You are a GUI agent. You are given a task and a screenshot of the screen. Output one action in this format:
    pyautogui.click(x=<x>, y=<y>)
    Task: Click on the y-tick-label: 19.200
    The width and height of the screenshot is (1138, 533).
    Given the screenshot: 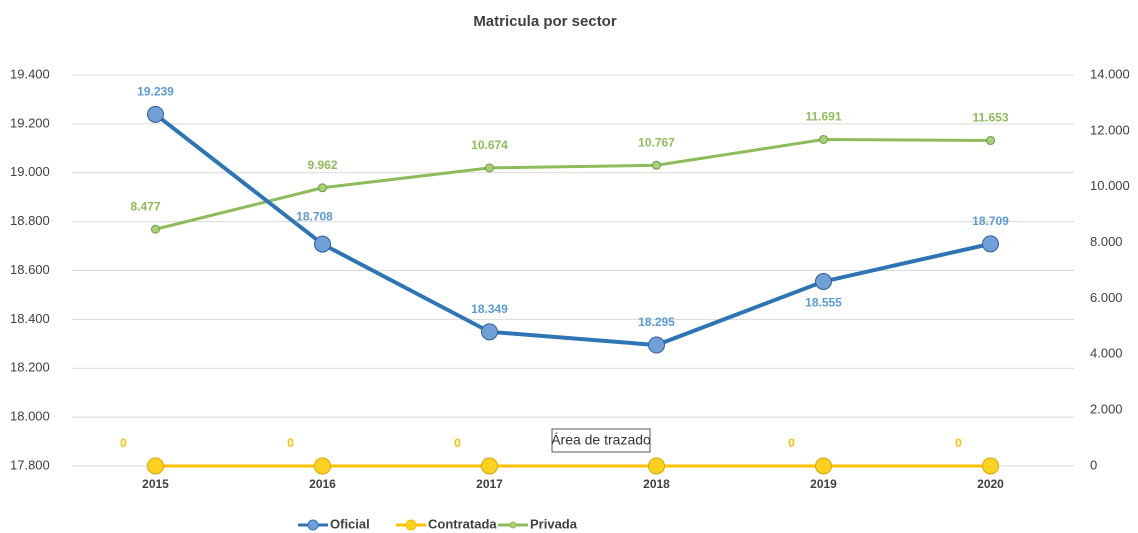 What is the action you would take?
    pyautogui.click(x=30, y=122)
    